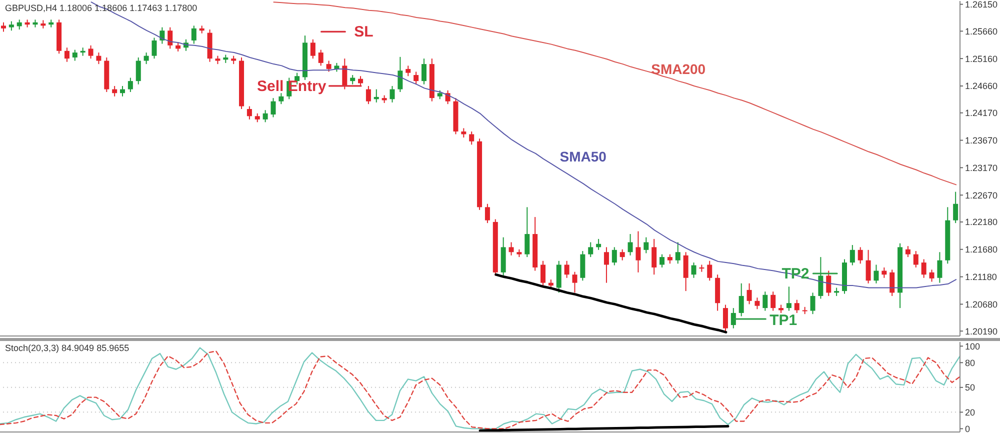 This screenshot has height=437, width=1000. Describe the element at coordinates (981, 59) in the screenshot. I see `y-tick-label: 1.25160` at that location.